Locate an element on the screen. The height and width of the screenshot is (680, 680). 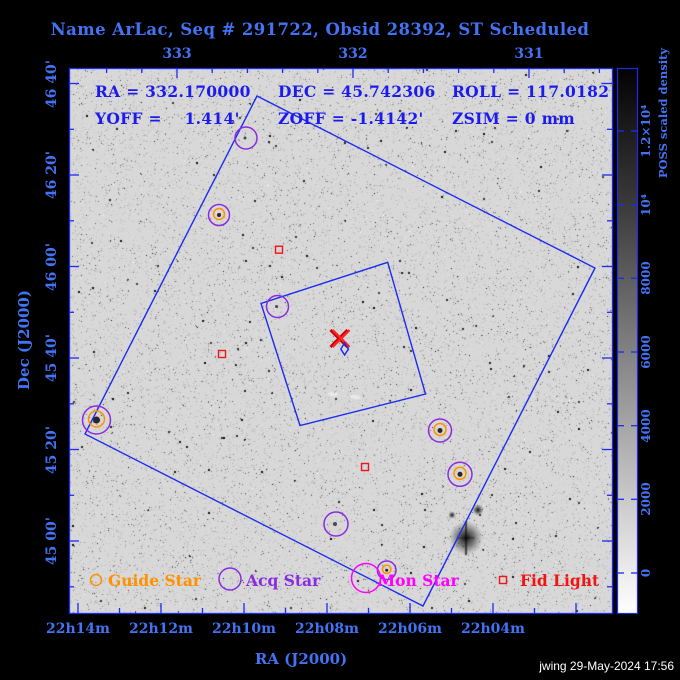
dec-tick-label: 45 00' is located at coordinates (52, 541).